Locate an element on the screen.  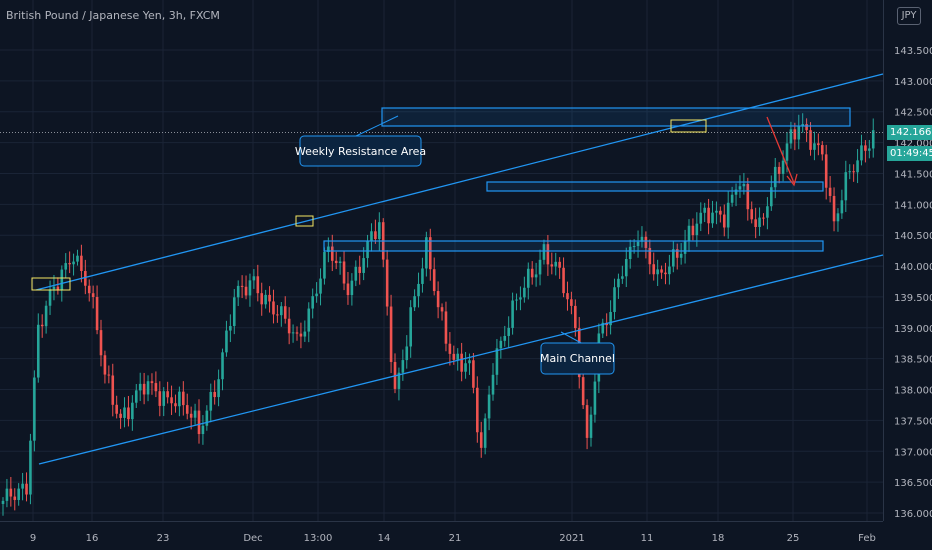
touch-highlight-box is located at coordinates (304, 221).